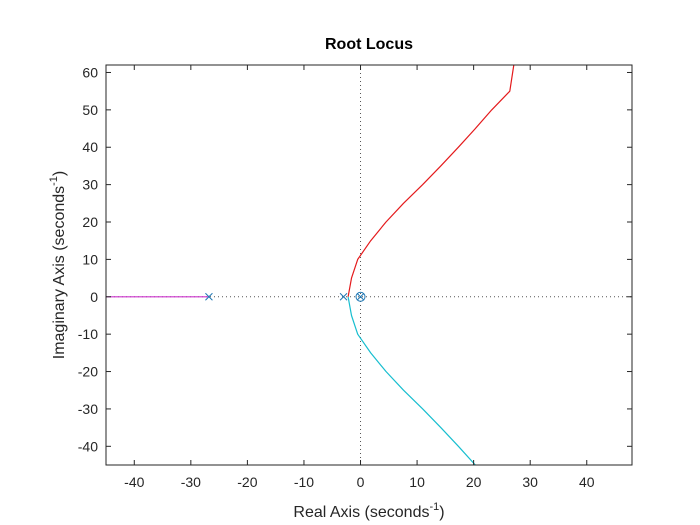 This screenshot has width=700, height=525. What do you see at coordinates (59, 272) in the screenshot?
I see `y-axis-label-text: Imaginary Axis (seconds` at bounding box center [59, 272].